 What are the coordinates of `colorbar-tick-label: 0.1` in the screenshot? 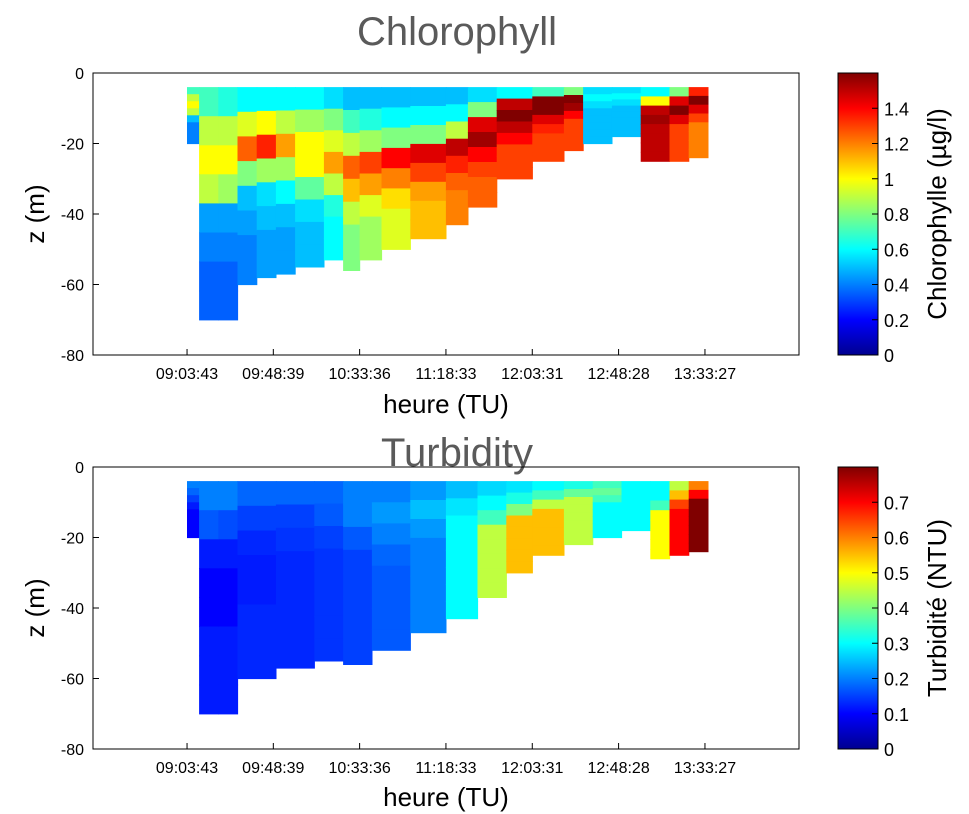 It's located at (896, 715).